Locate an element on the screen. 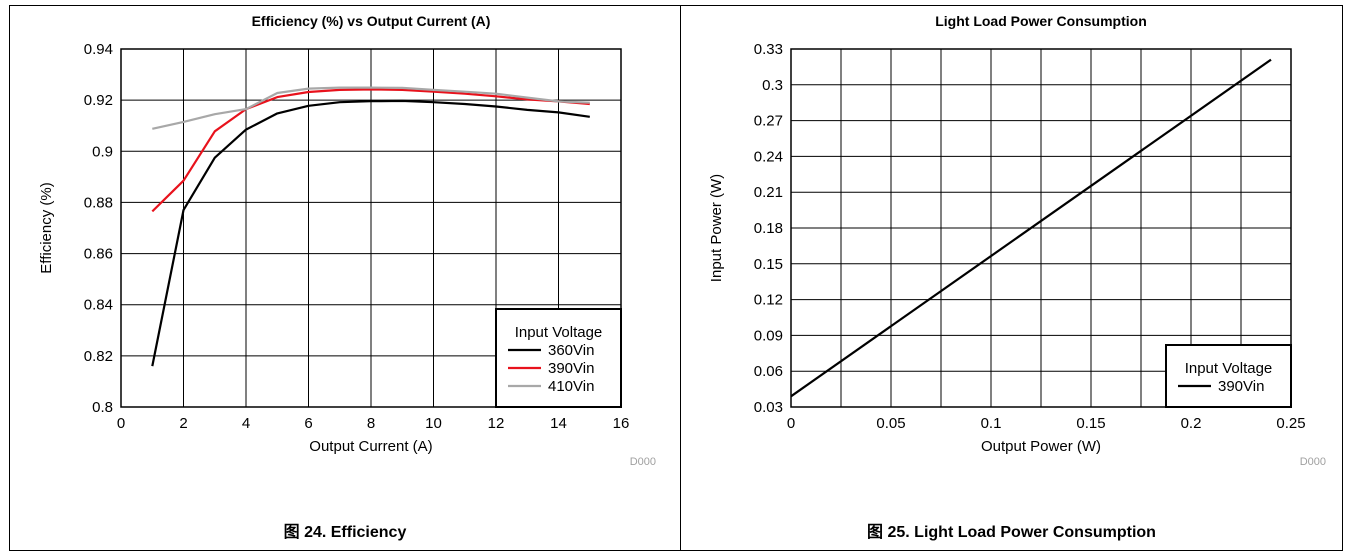  y-axis-label: Efficiency (%) is located at coordinates (46, 227).